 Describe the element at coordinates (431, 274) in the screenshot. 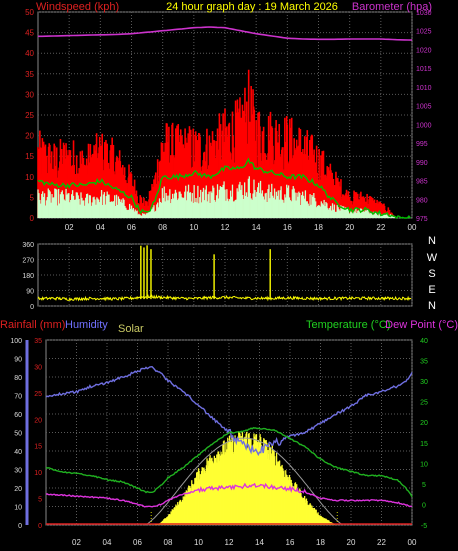

I see `compass-label: S` at that location.